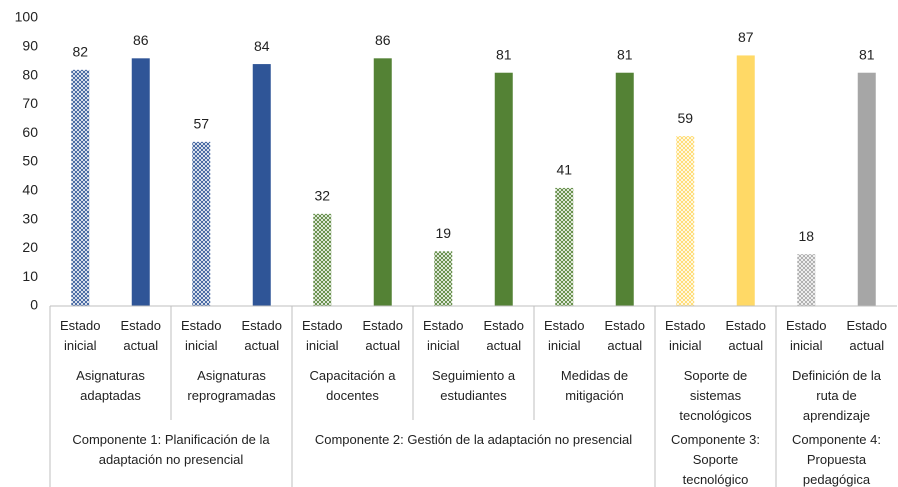  I want to click on y-tick-label: 60, so click(30, 132).